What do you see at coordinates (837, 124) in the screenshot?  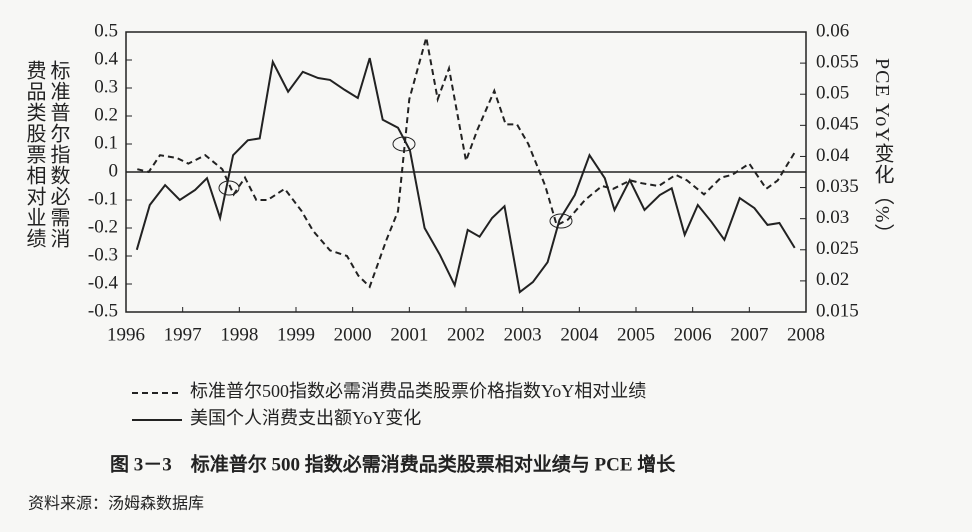 I see `y2-tick-label: 0.045` at bounding box center [837, 124].